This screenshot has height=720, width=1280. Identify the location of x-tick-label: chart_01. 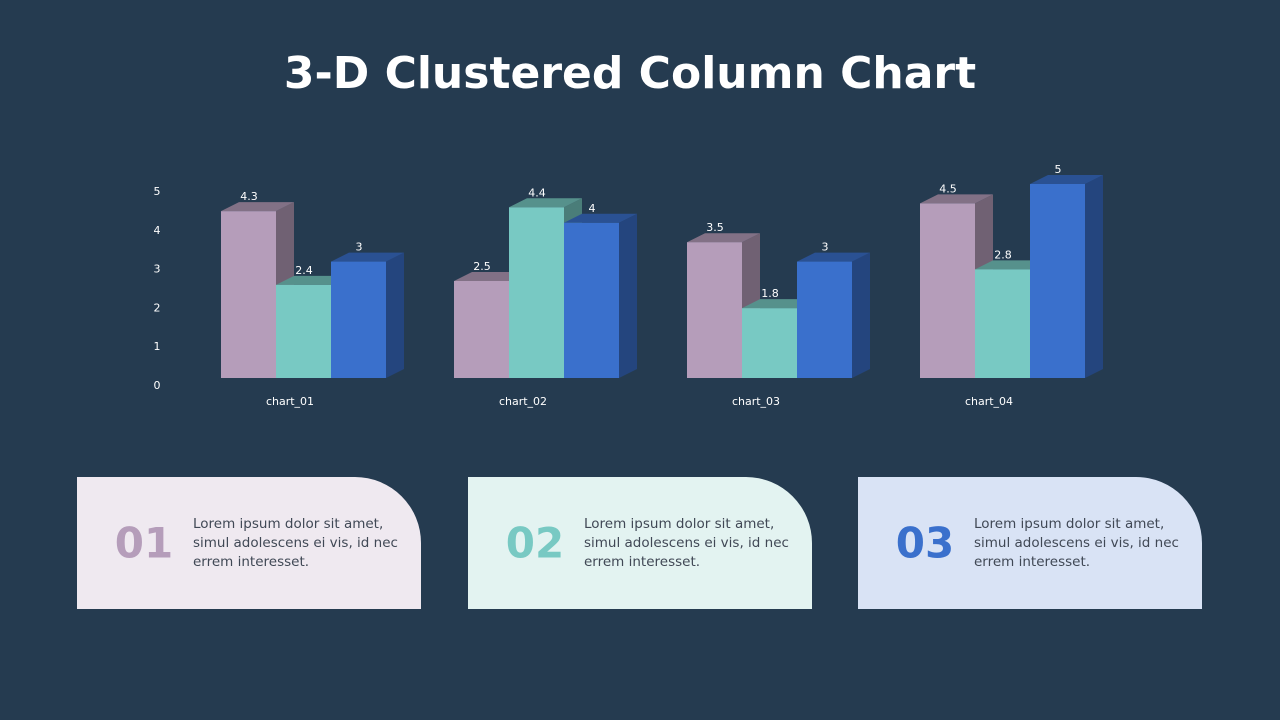
(290, 401).